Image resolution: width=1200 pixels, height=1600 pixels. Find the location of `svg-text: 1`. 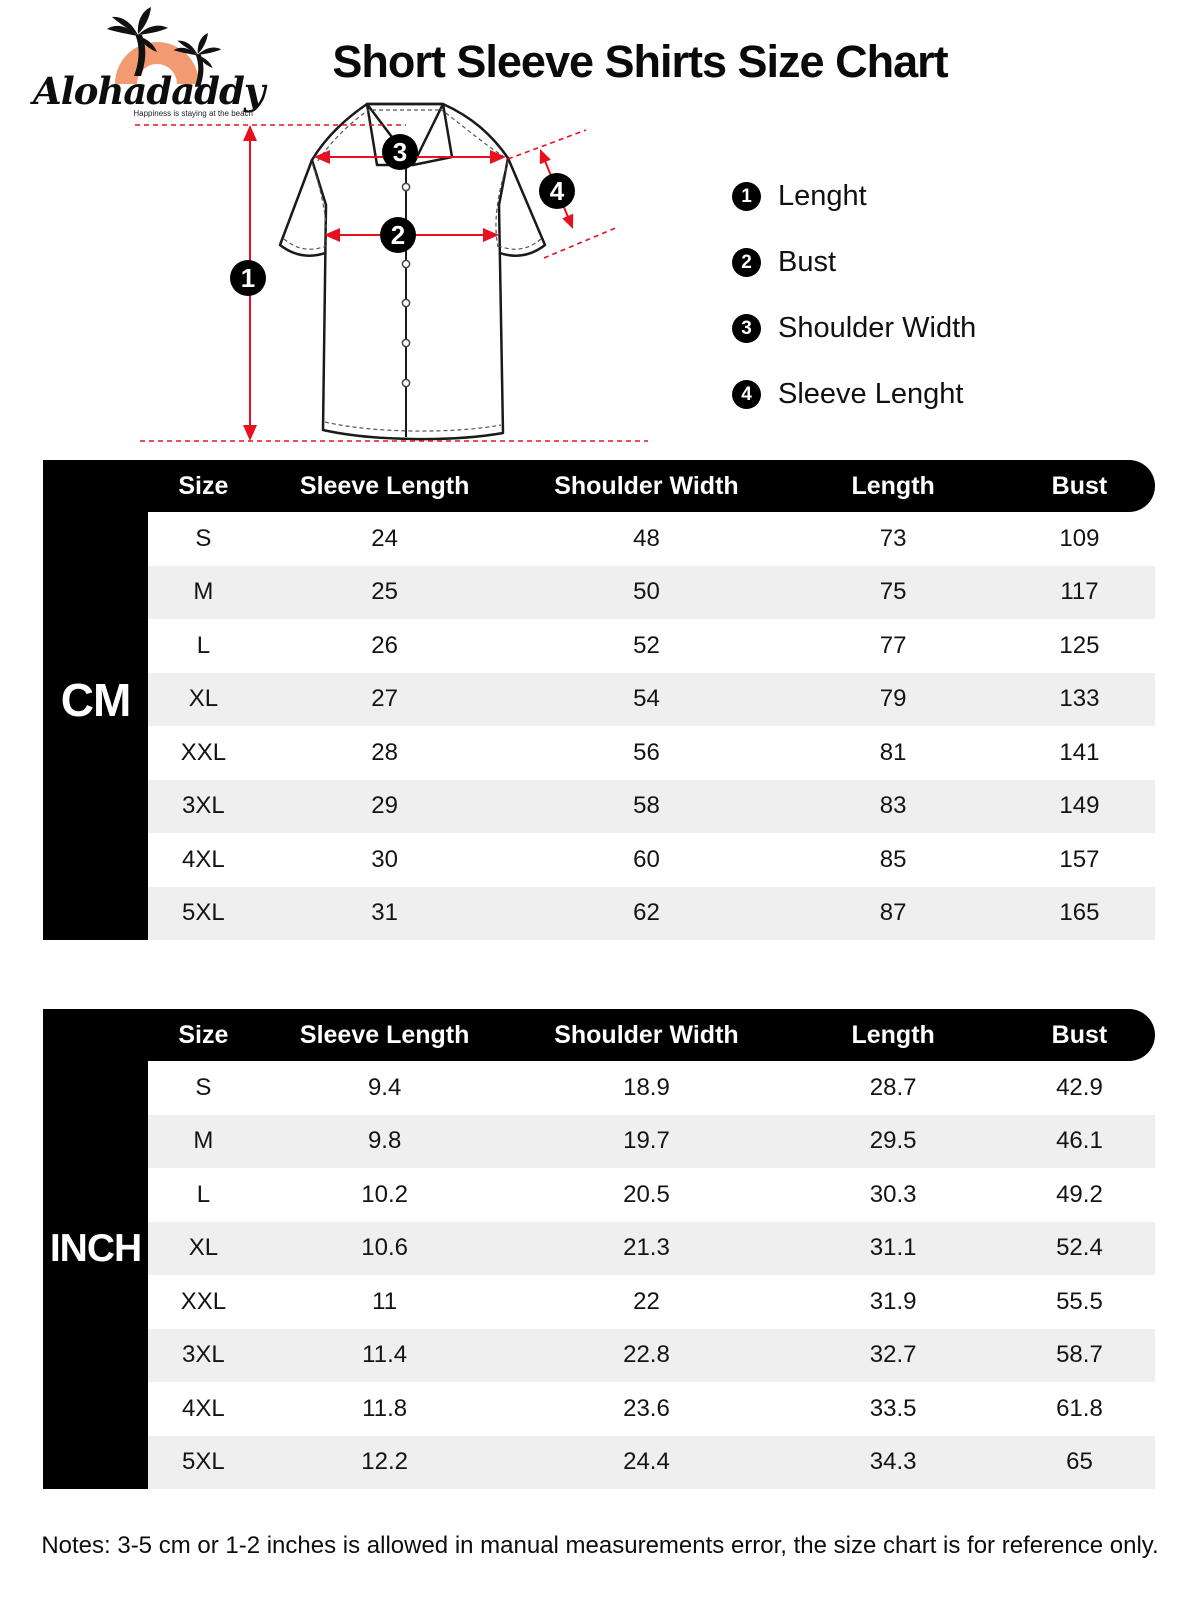

svg-text: 1 is located at coordinates (248, 278).